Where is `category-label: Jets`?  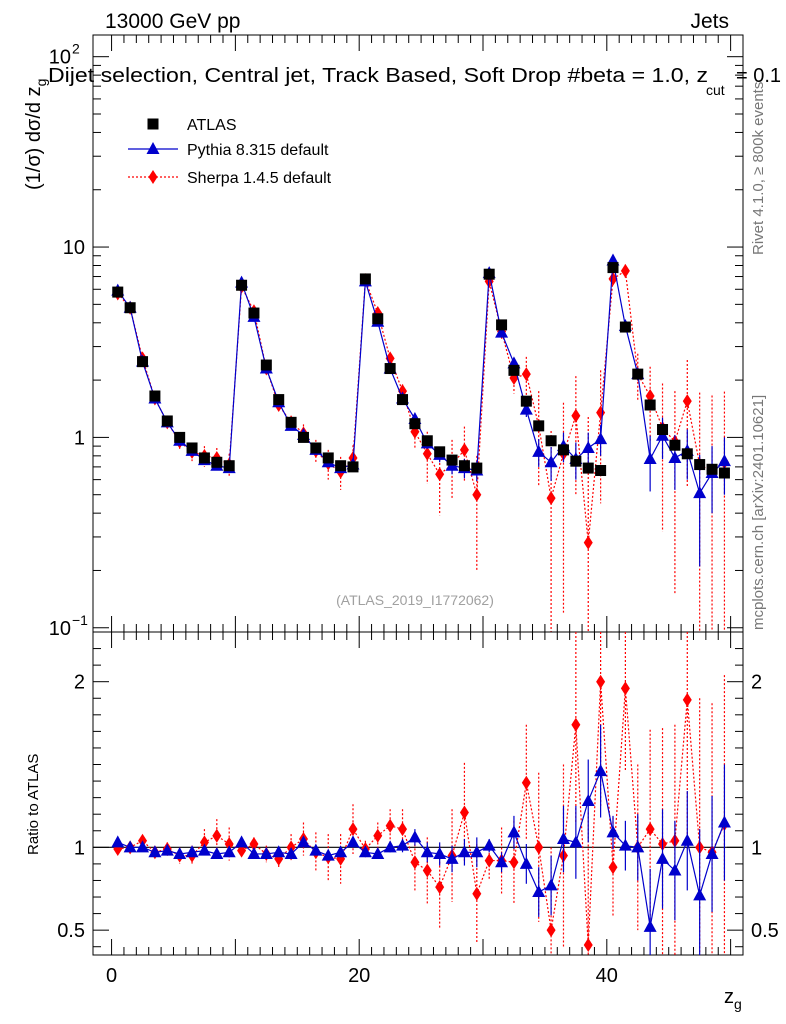
category-label: Jets is located at coordinates (709, 21).